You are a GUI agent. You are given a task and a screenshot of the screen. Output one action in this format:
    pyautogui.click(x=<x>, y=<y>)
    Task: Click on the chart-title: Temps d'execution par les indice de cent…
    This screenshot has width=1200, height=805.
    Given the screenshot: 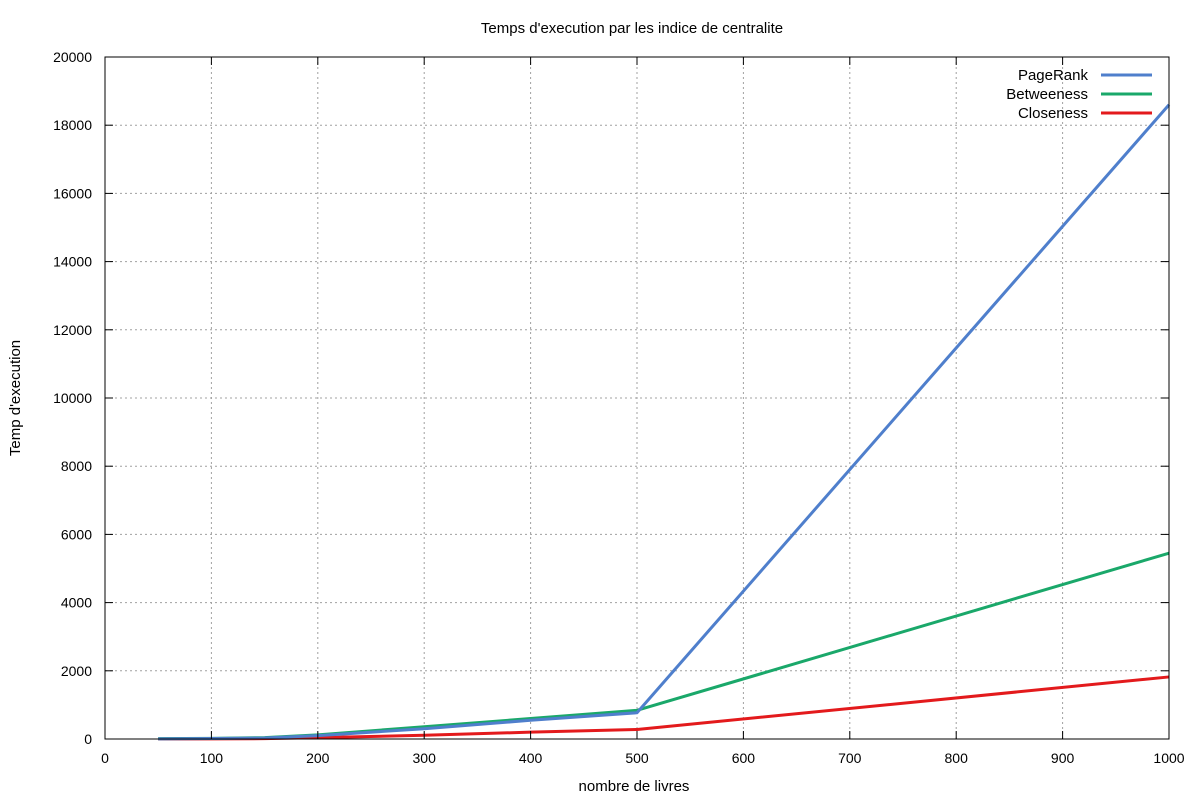 What is the action you would take?
    pyautogui.click(x=632, y=28)
    